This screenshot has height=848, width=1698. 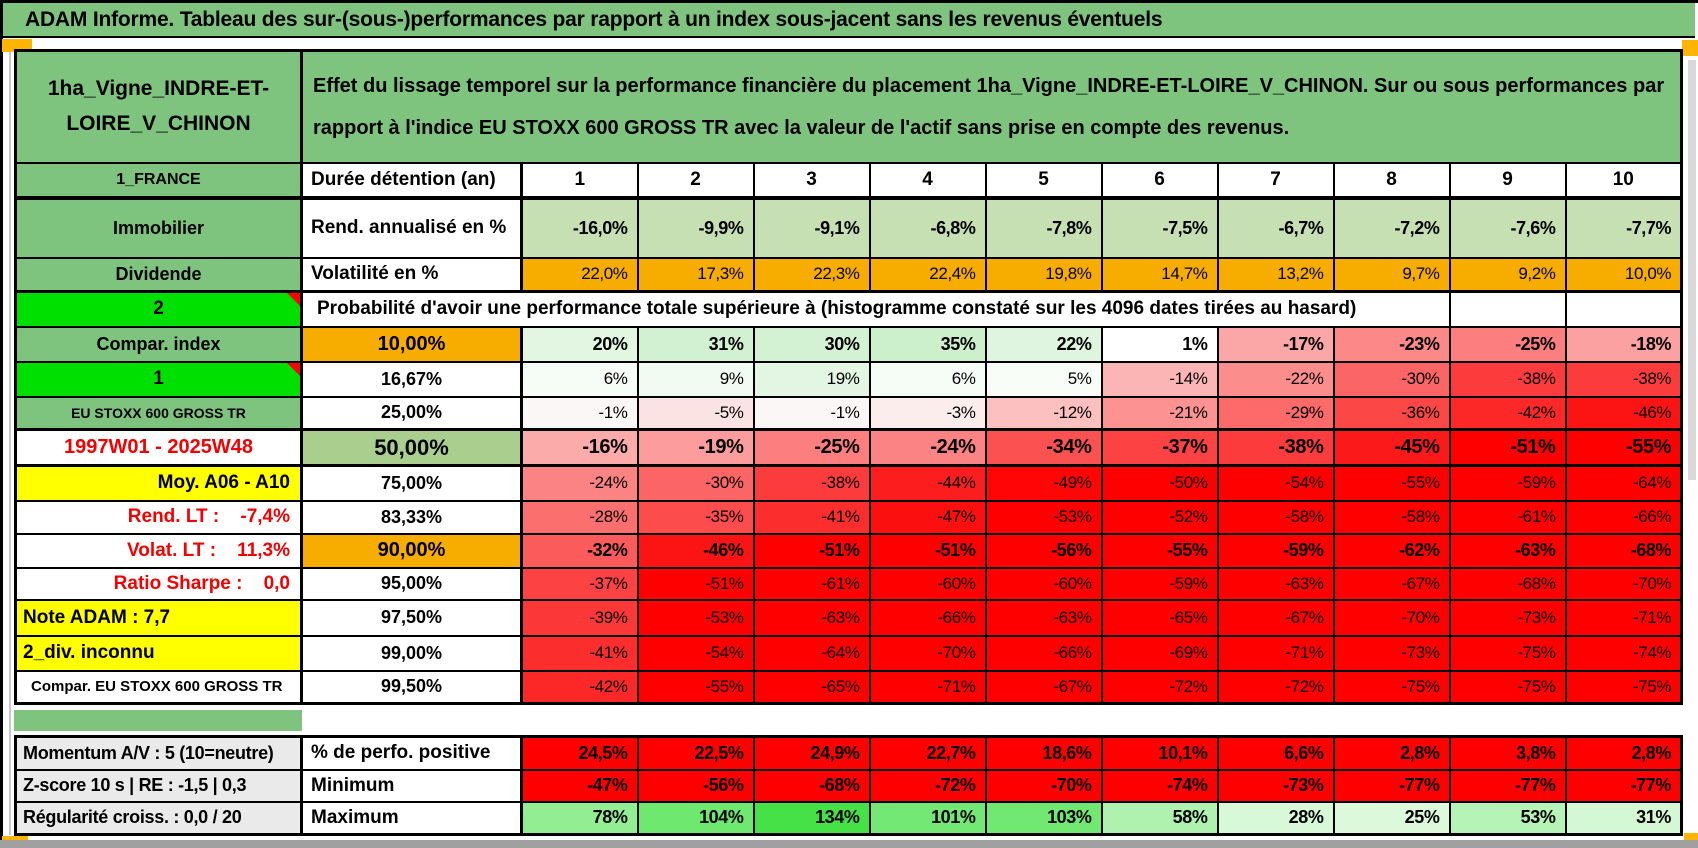 I want to click on value-cell: -69%, so click(x=1159, y=653).